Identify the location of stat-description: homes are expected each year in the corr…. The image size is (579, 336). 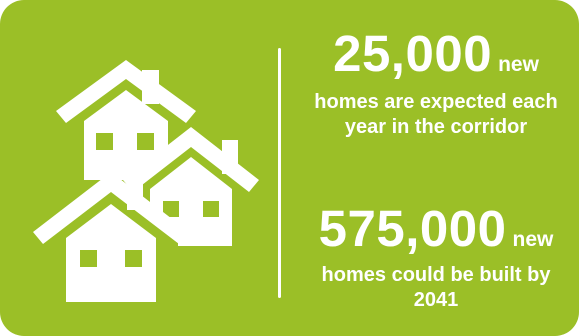
(436, 114).